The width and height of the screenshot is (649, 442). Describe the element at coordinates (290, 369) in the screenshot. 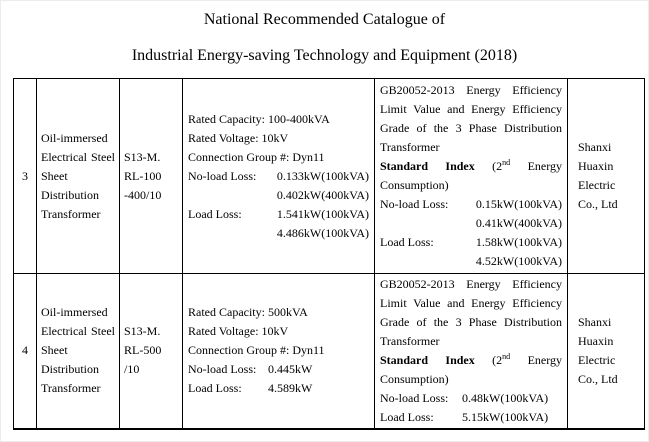

I see `no-load-loss-value: 0.445kW` at that location.